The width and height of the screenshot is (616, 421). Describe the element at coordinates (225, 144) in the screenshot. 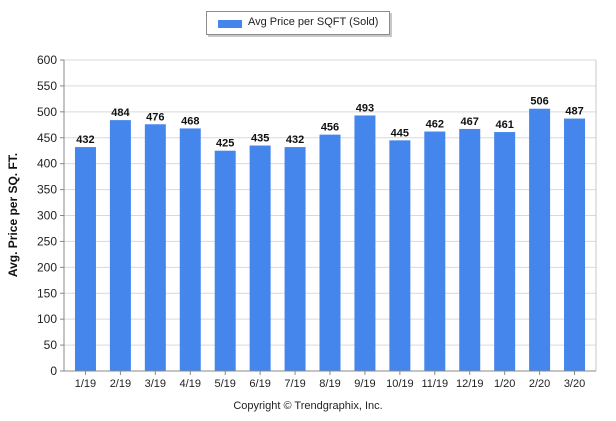

I see `data-label: 425` at that location.